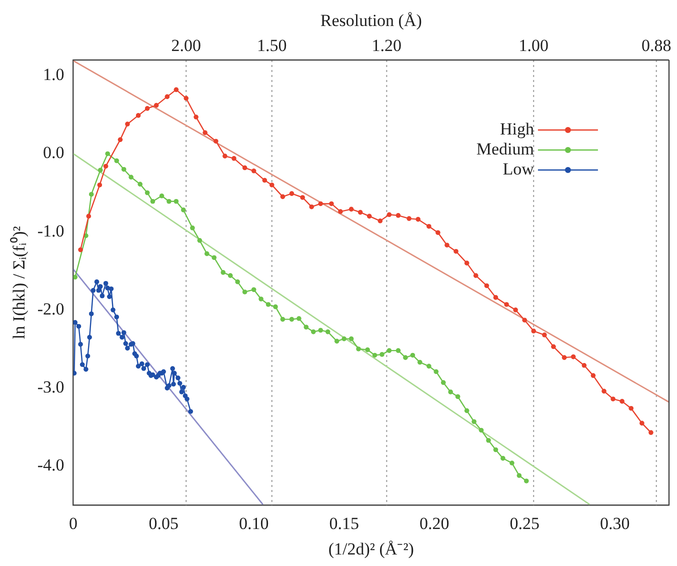 The height and width of the screenshot is (566, 677). I want to click on legend-label: Low, so click(518, 168).